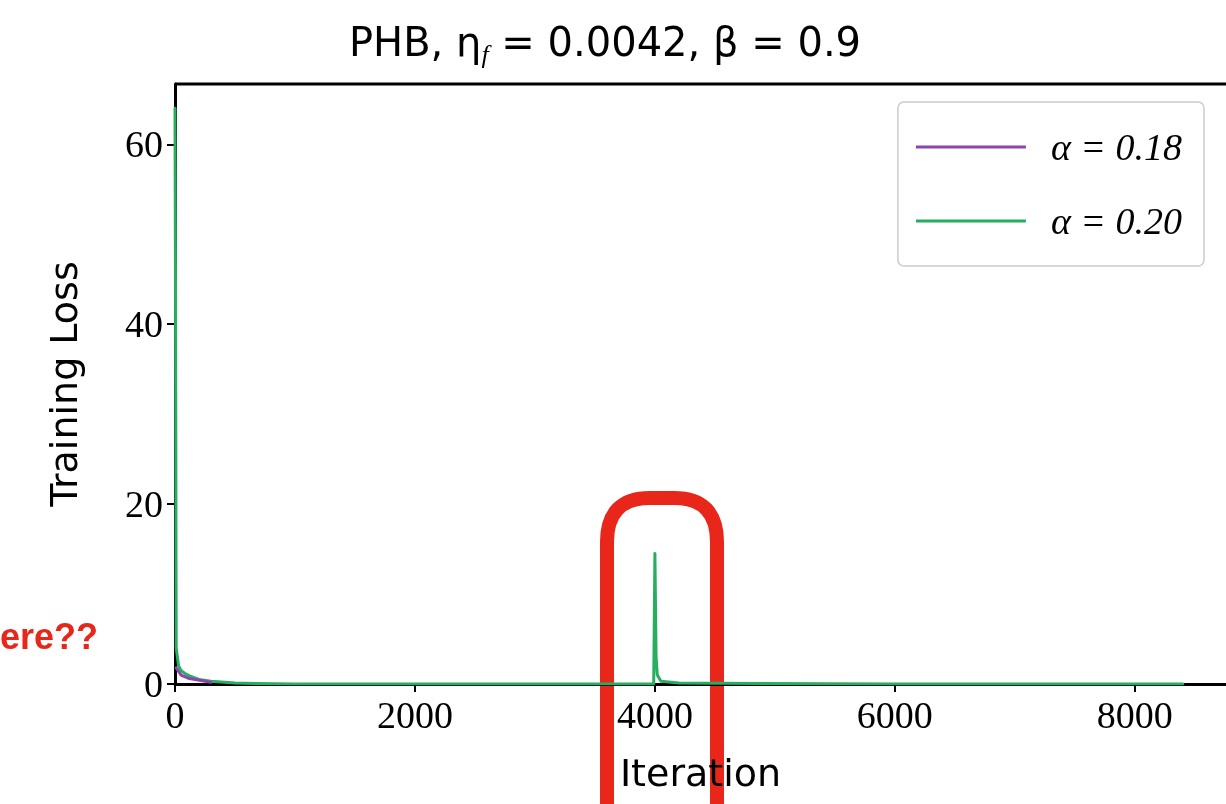 The width and height of the screenshot is (1226, 804). I want to click on y-axis-title: Training Loss, so click(64, 384).